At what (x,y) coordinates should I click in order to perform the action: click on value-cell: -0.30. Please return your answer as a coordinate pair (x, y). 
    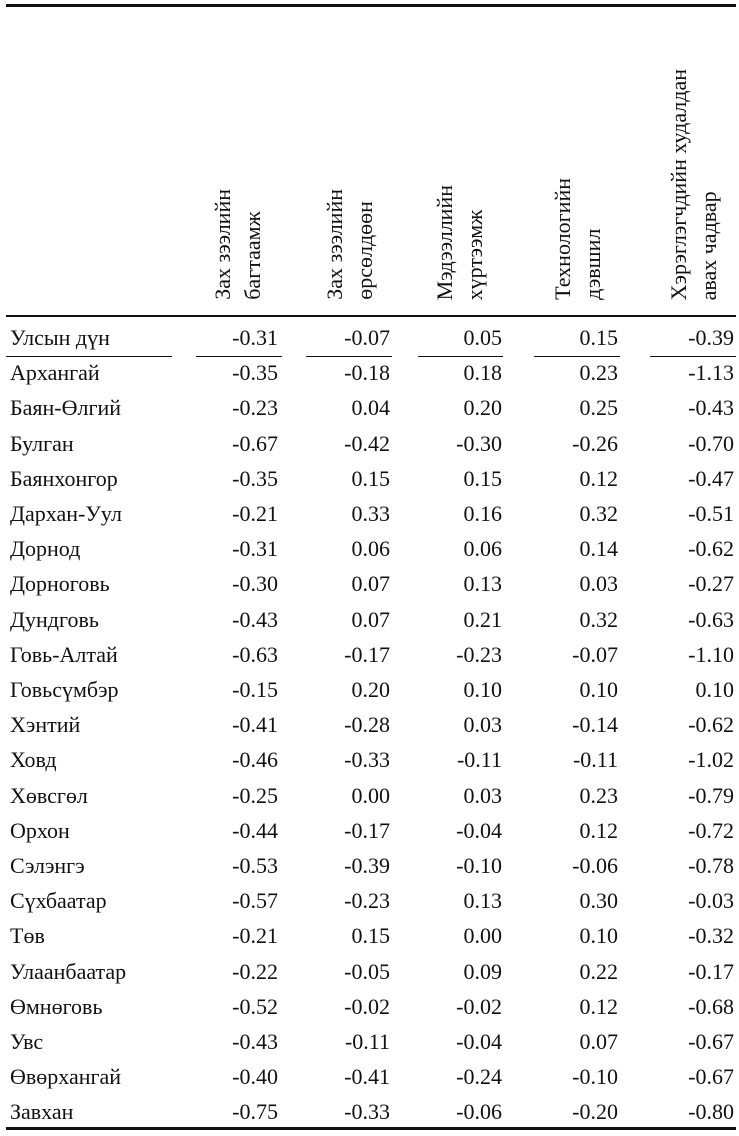
    Looking at the image, I should click on (255, 583).